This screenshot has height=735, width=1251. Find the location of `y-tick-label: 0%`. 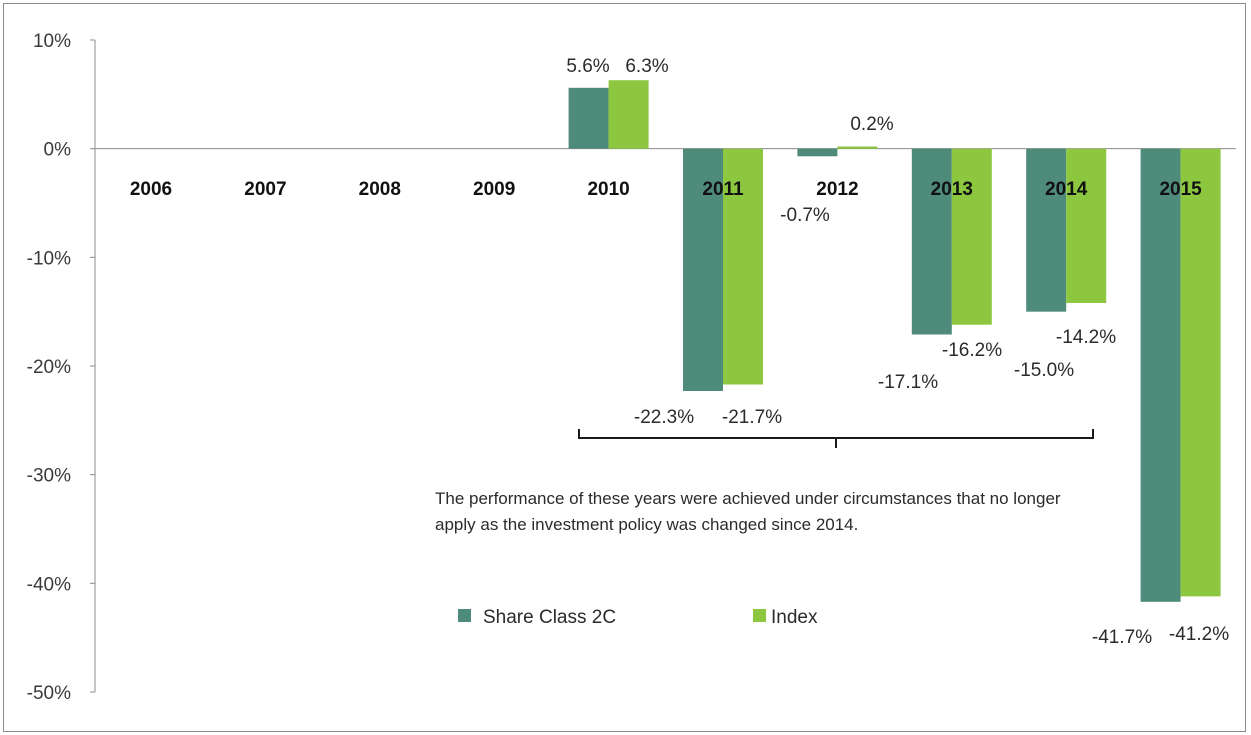

y-tick-label: 0% is located at coordinates (58, 150).